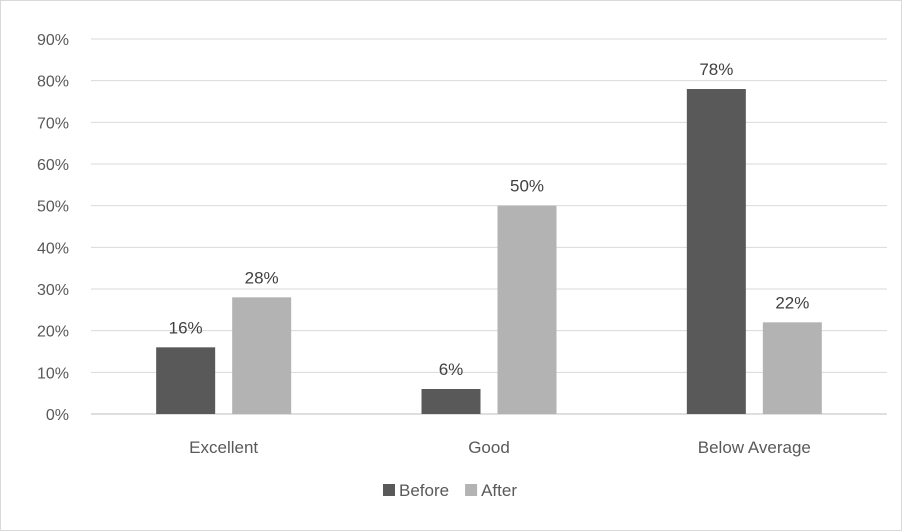 The image size is (902, 531). I want to click on data-label: 22%, so click(792, 302).